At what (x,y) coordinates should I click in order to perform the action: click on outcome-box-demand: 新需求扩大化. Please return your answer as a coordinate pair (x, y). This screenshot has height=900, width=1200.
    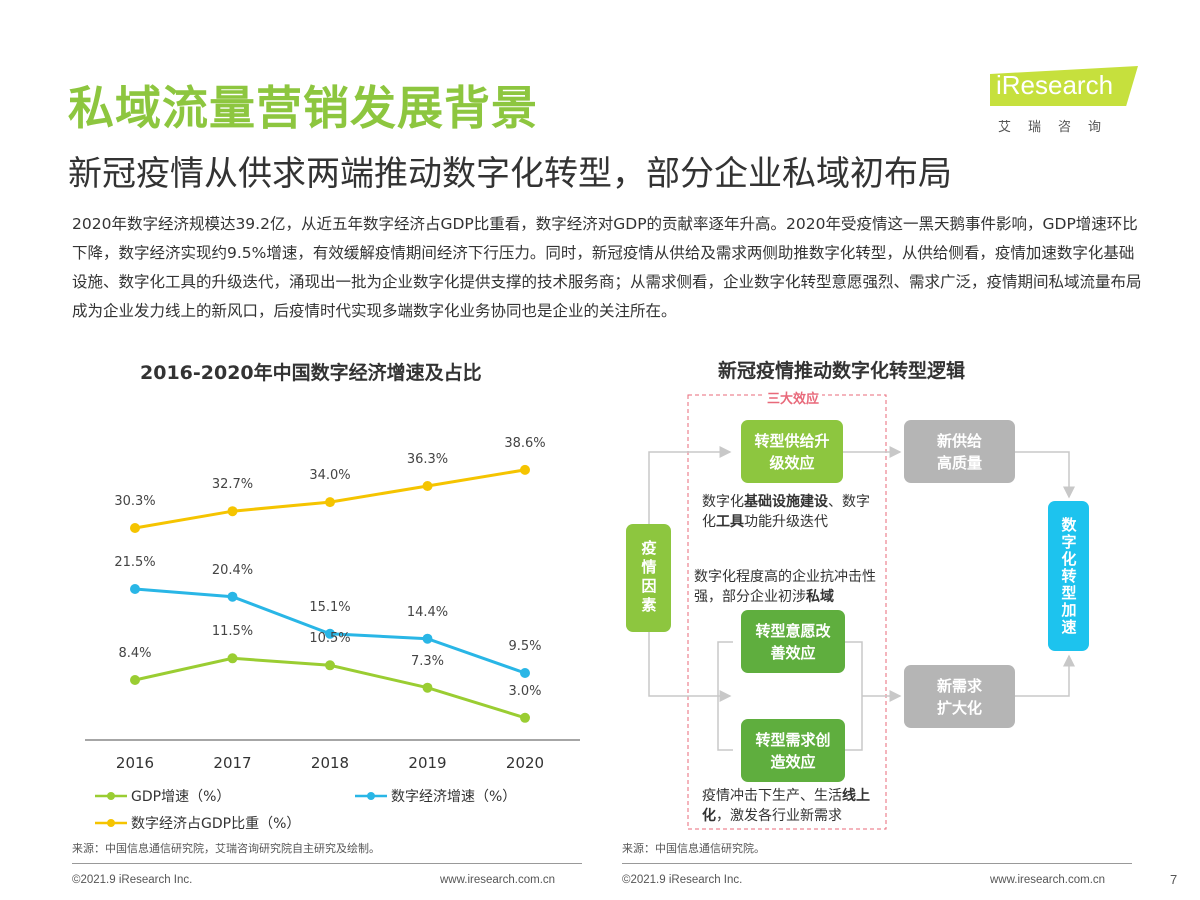
    Looking at the image, I should click on (959, 696).